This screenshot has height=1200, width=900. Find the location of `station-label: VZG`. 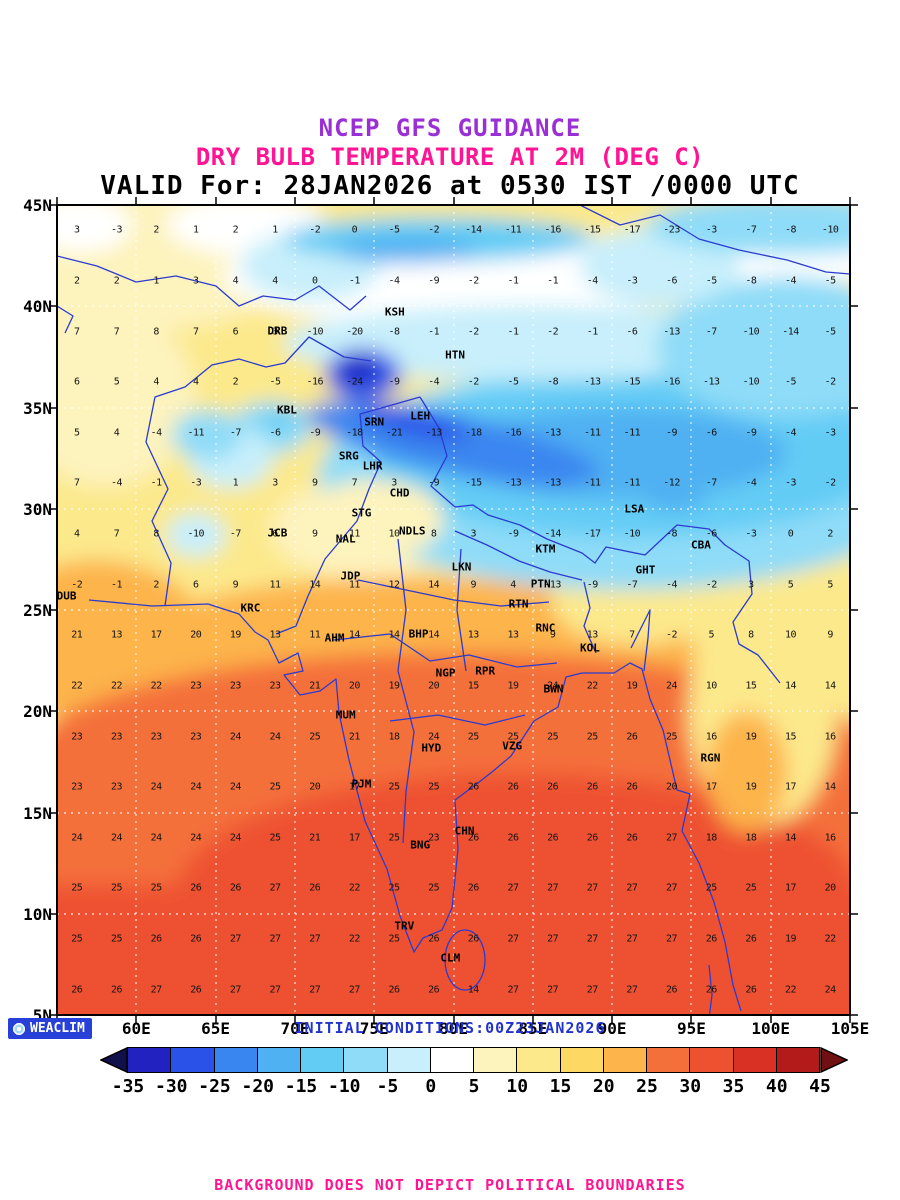

station-label: VZG is located at coordinates (512, 746).